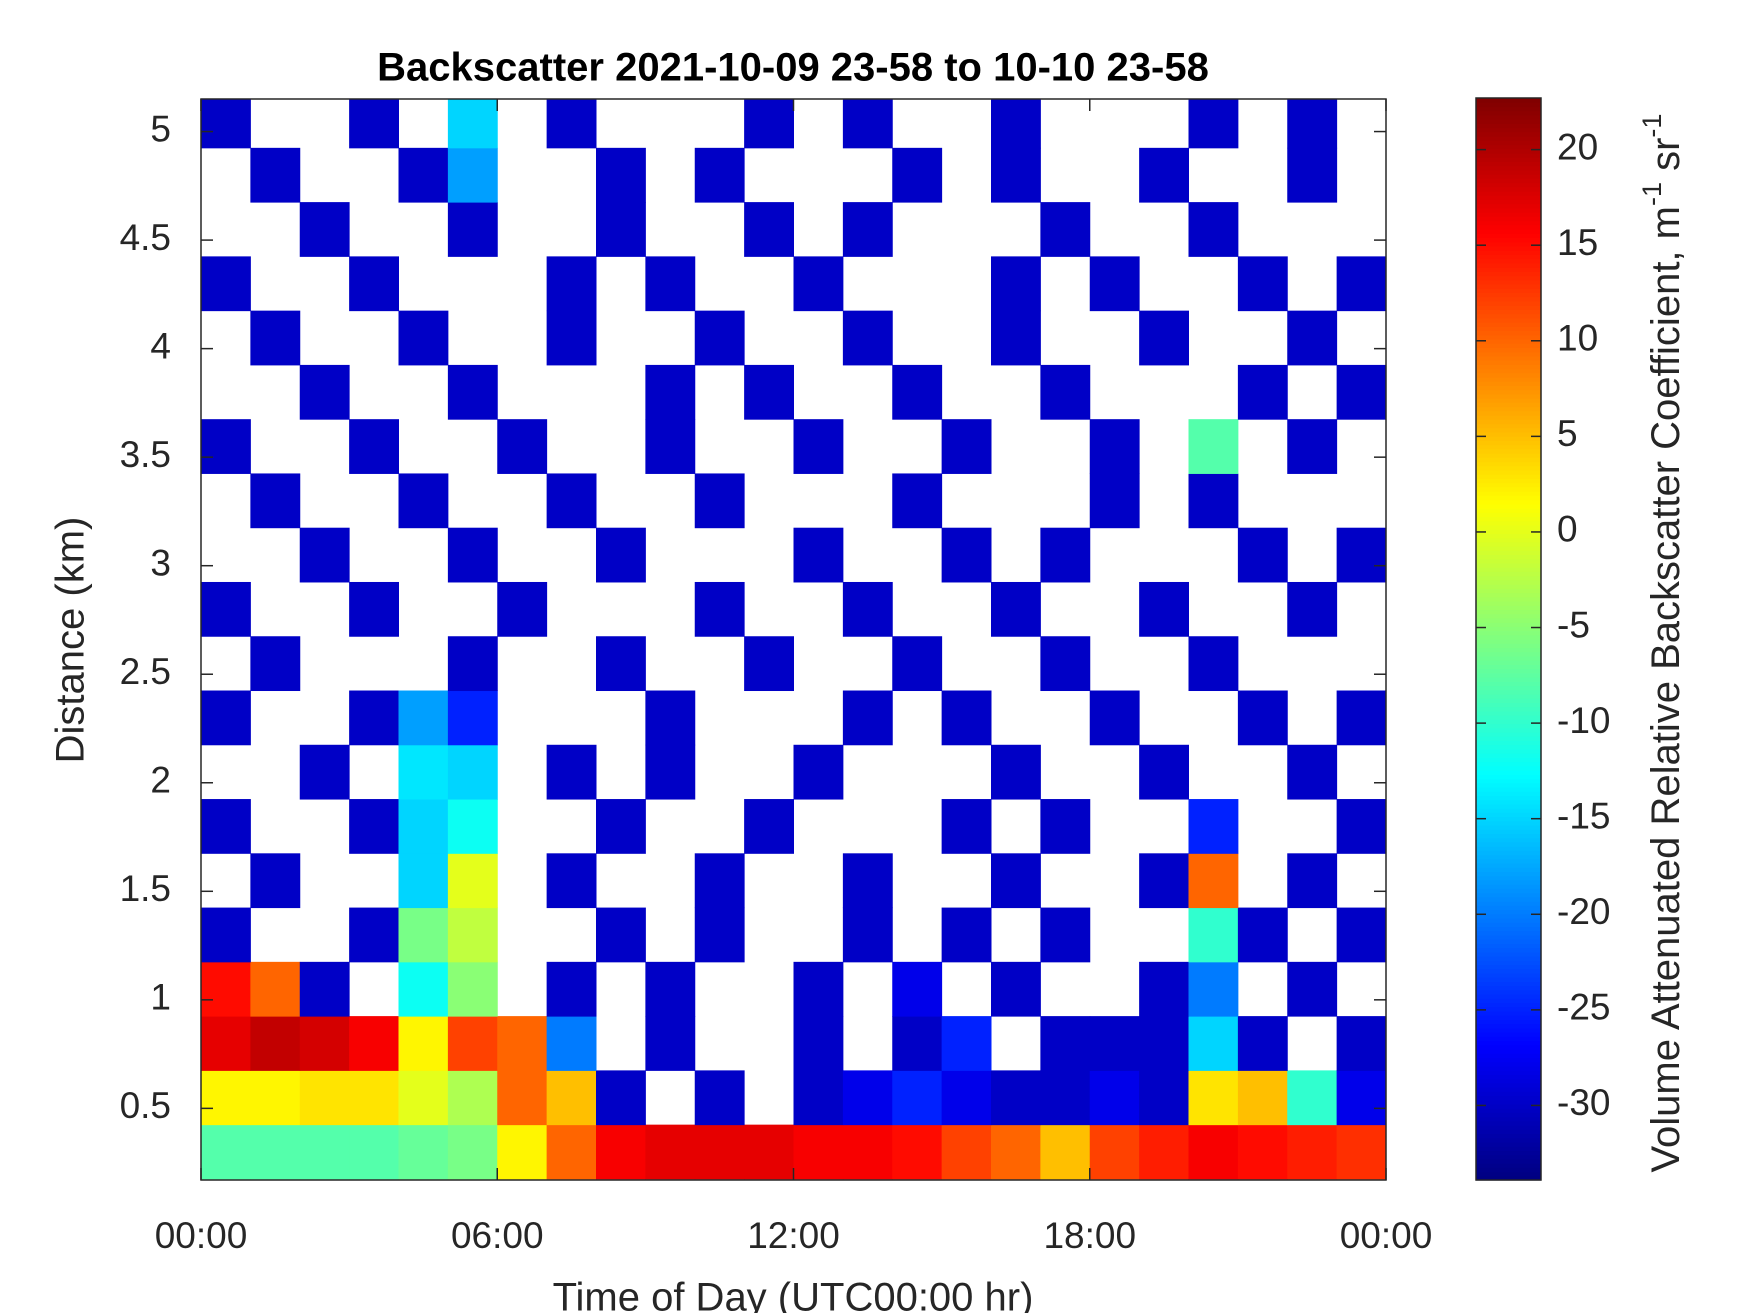  I want to click on colorbar-label-sup: -1, so click(1652, 126).